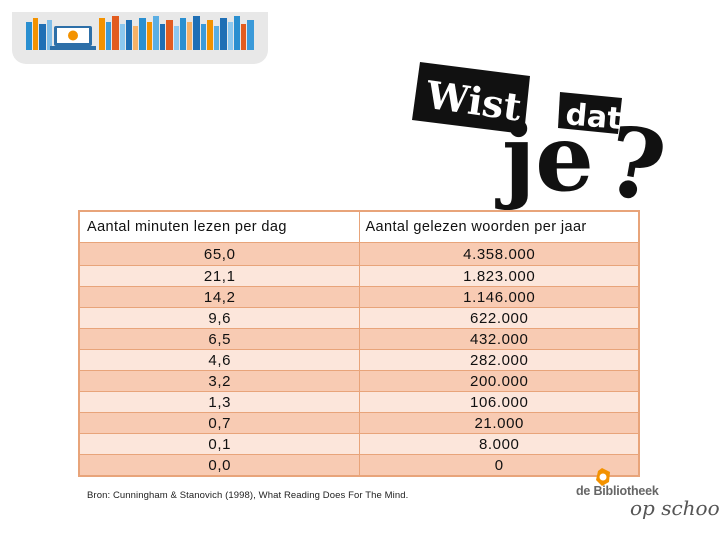 Image resolution: width=720 pixels, height=540 pixels. I want to click on minutes-cell: 0,0, so click(219, 465).